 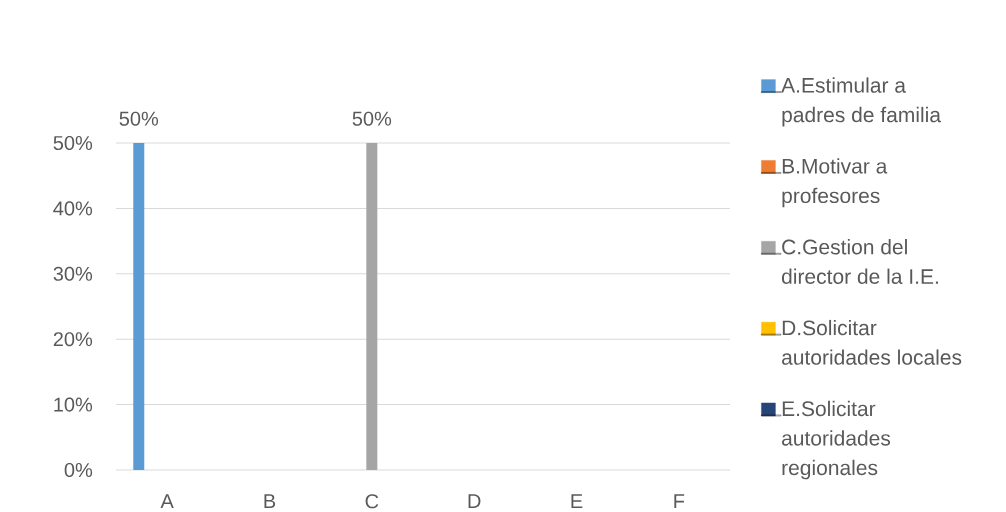 I want to click on x-tick-label: B, so click(x=270, y=501).